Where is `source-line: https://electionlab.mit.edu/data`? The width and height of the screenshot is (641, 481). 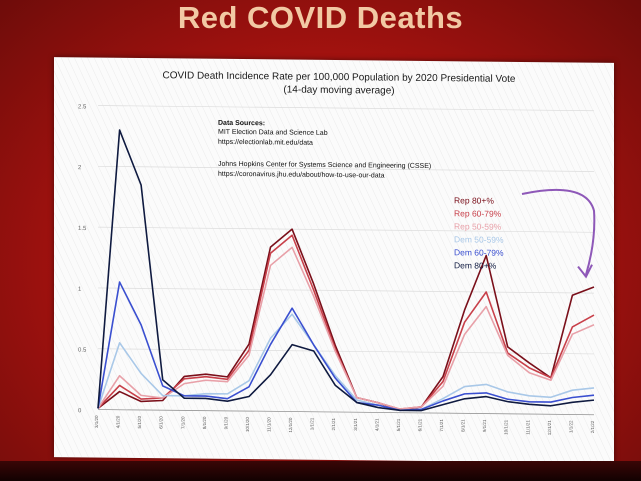 source-line: https://electionlab.mit.edu/data is located at coordinates (265, 143).